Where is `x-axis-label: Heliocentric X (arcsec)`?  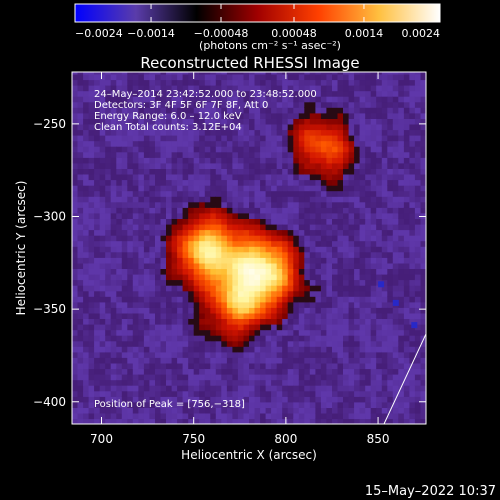 x-axis-label: Heliocentric X (arcsec) is located at coordinates (249, 455).